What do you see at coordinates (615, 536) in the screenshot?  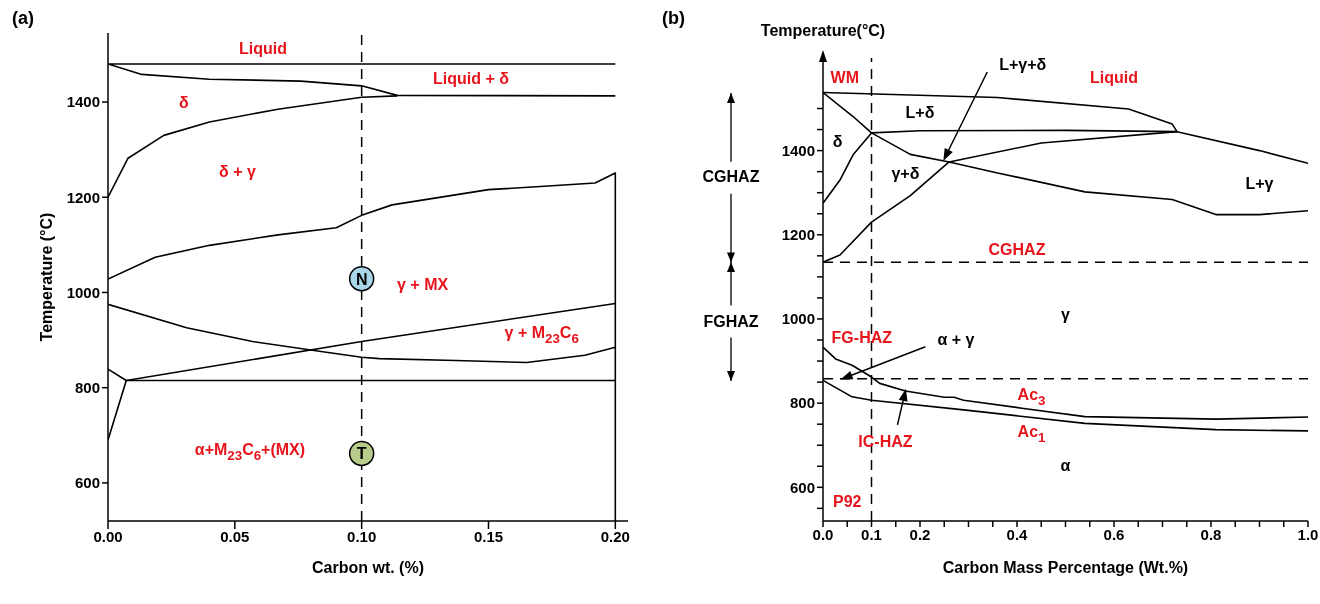 I see `x-tick-label: 0.20` at bounding box center [615, 536].